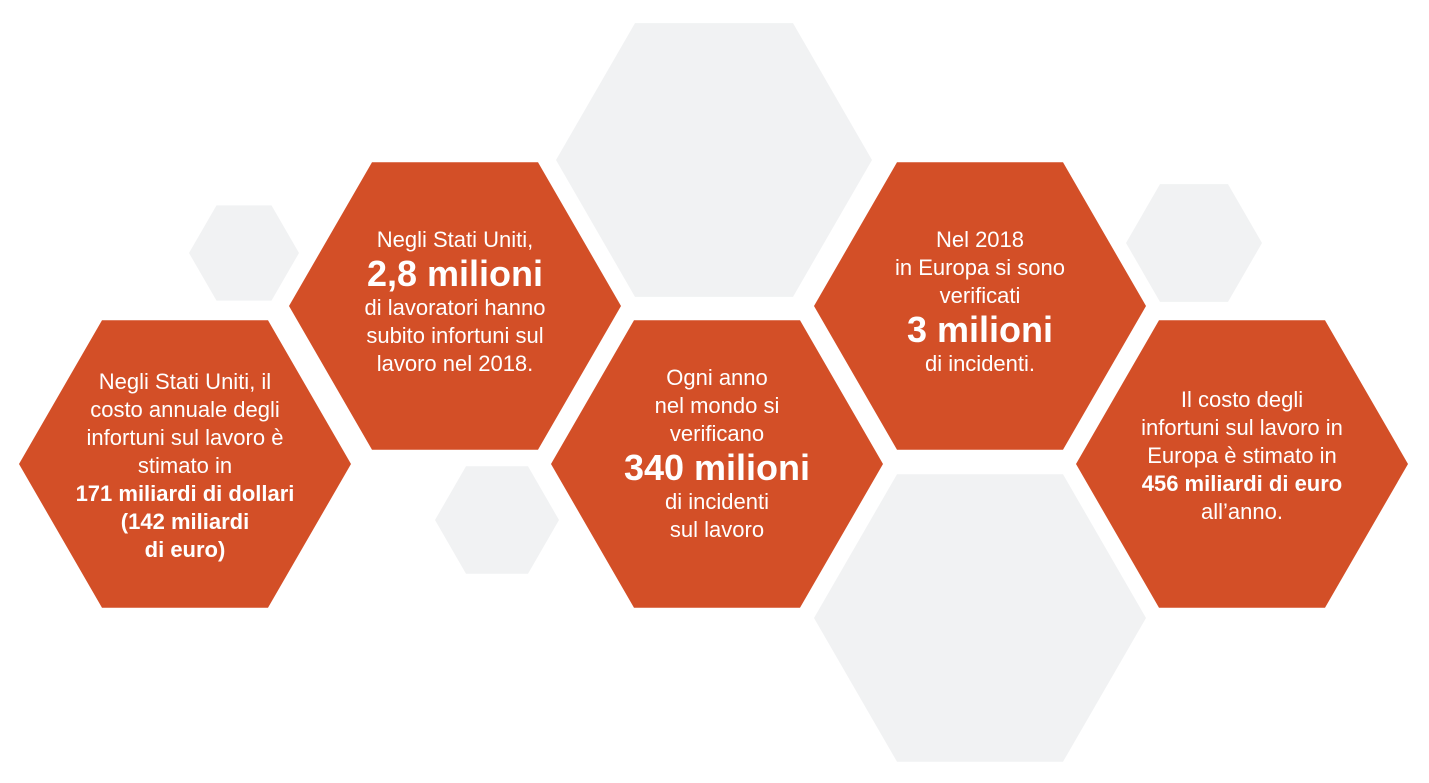  I want to click on card-text-line: all’anno., so click(1242, 511).